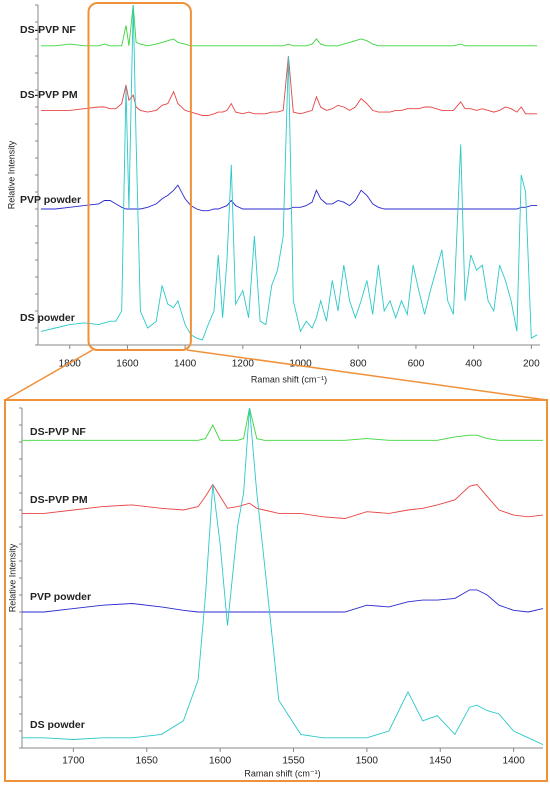 This screenshot has height=787, width=550. I want to click on x-tick-label: 1550, so click(293, 761).